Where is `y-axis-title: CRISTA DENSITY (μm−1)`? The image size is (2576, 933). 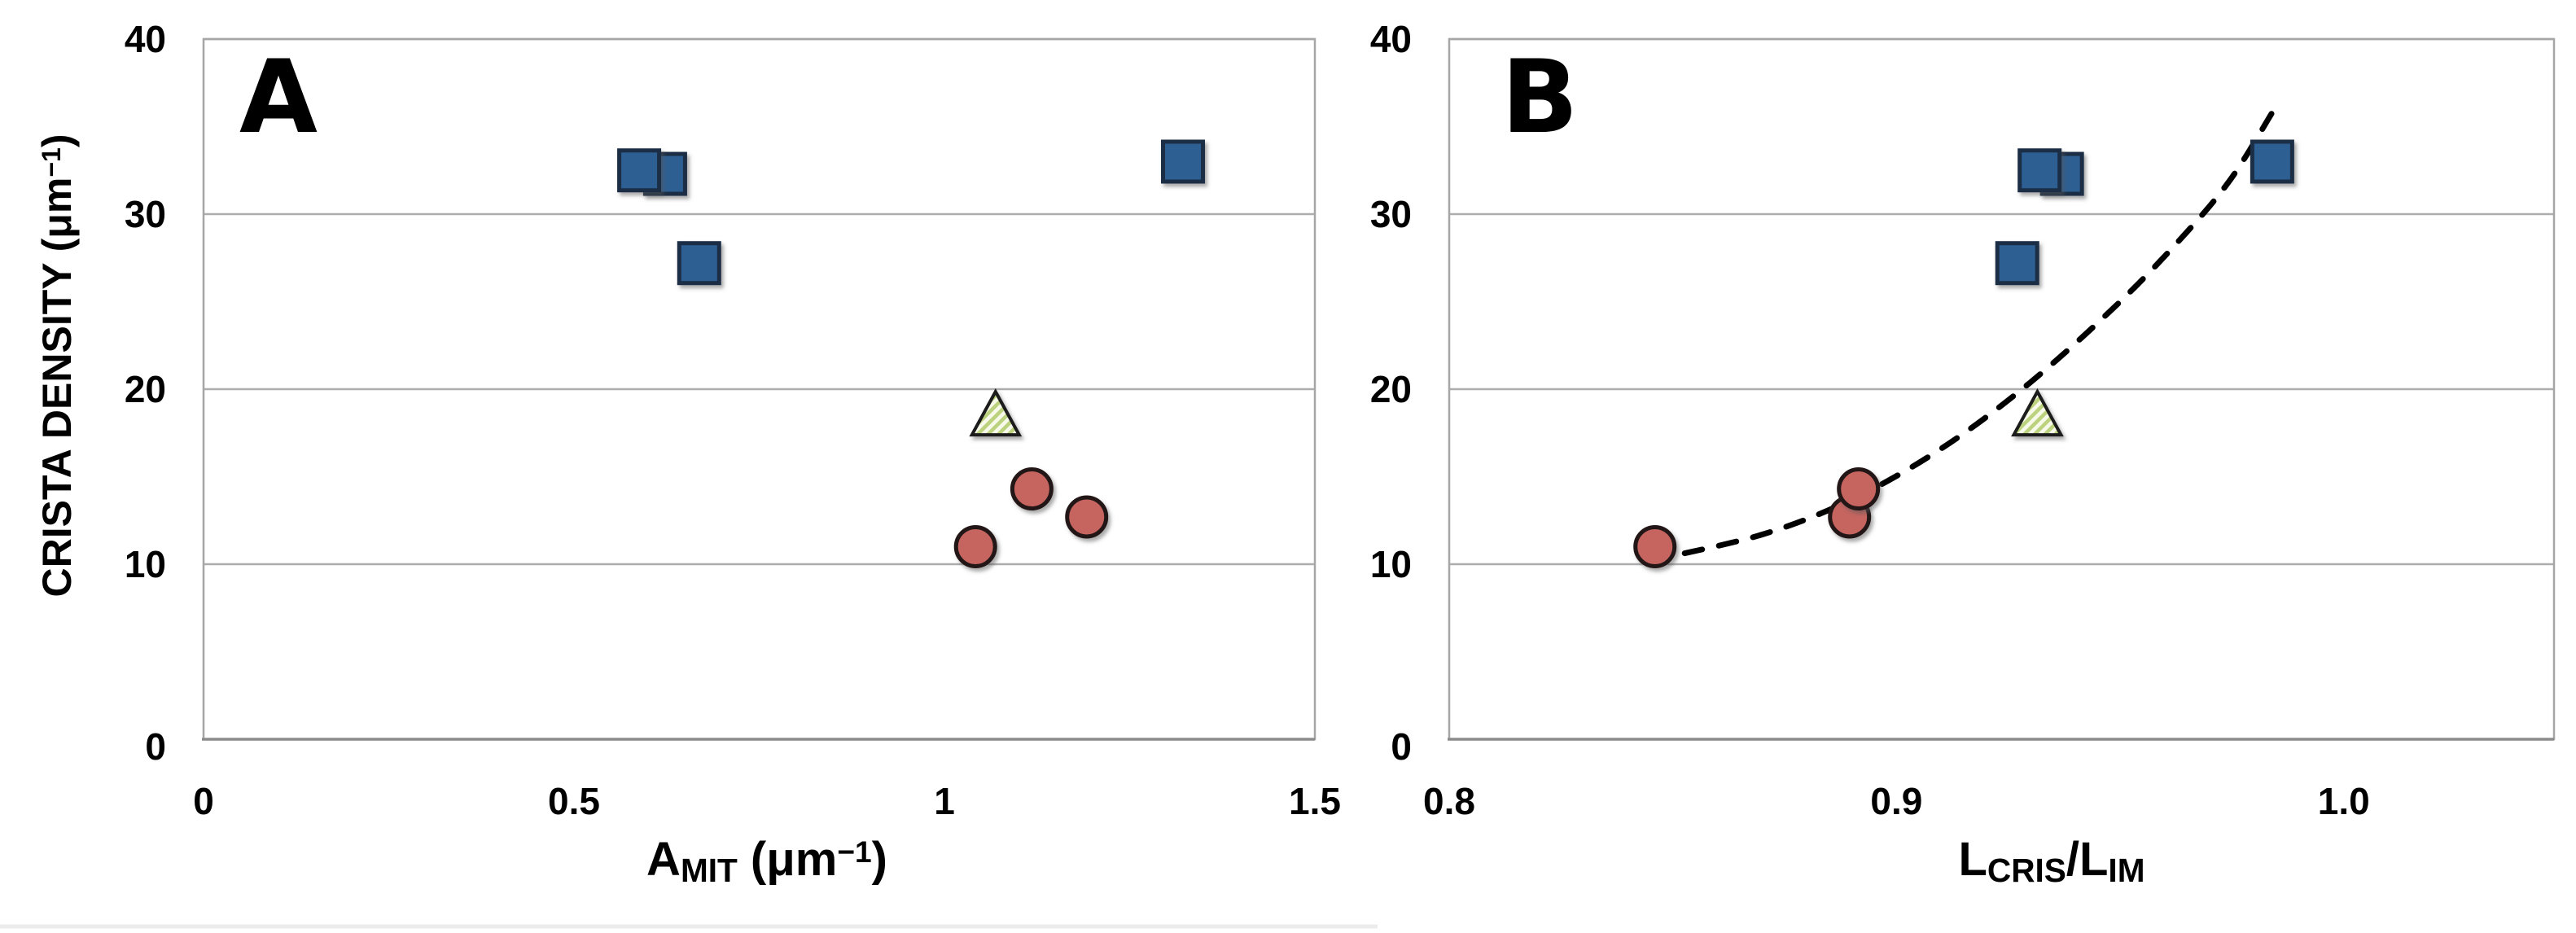
y-axis-title: CRISTA DENSITY (μm−1) is located at coordinates (57, 365).